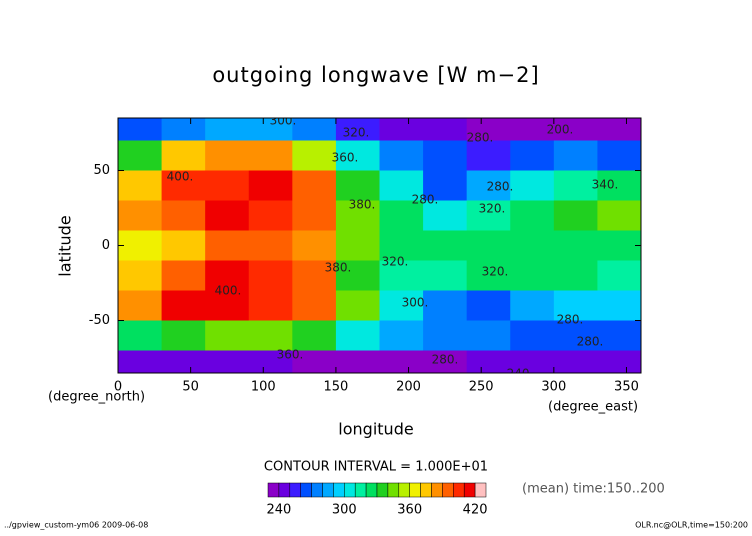 The height and width of the screenshot is (536, 752). I want to click on contour-label: 400., so click(180, 177).